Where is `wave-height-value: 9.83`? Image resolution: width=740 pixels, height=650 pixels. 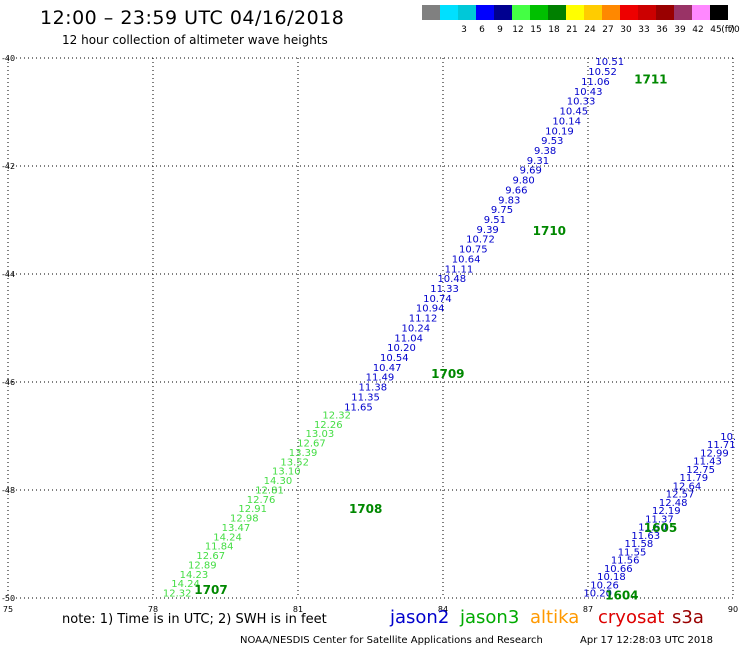 wave-height-value: 9.83 is located at coordinates (509, 200).